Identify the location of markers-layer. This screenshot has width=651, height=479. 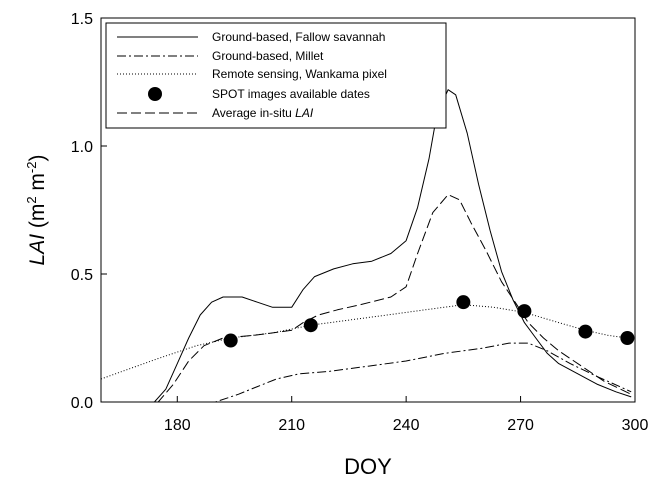
(429, 321).